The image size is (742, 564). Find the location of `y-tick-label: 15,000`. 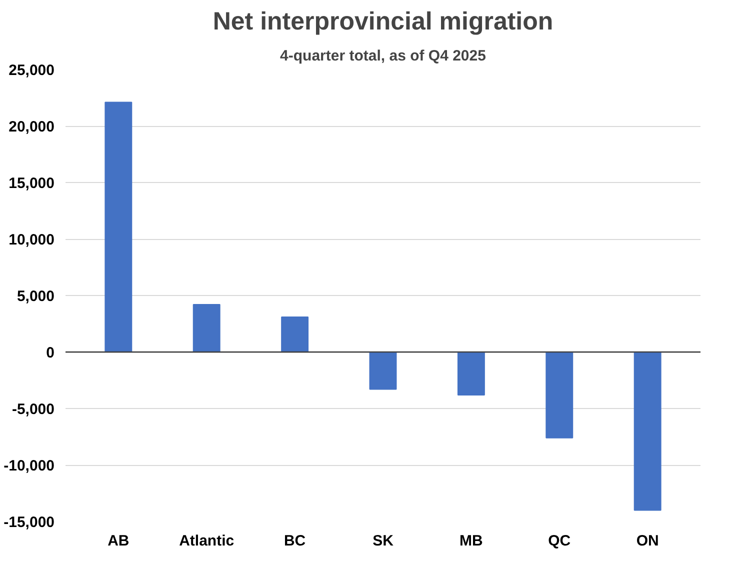

y-tick-label: 15,000 is located at coordinates (31, 183).